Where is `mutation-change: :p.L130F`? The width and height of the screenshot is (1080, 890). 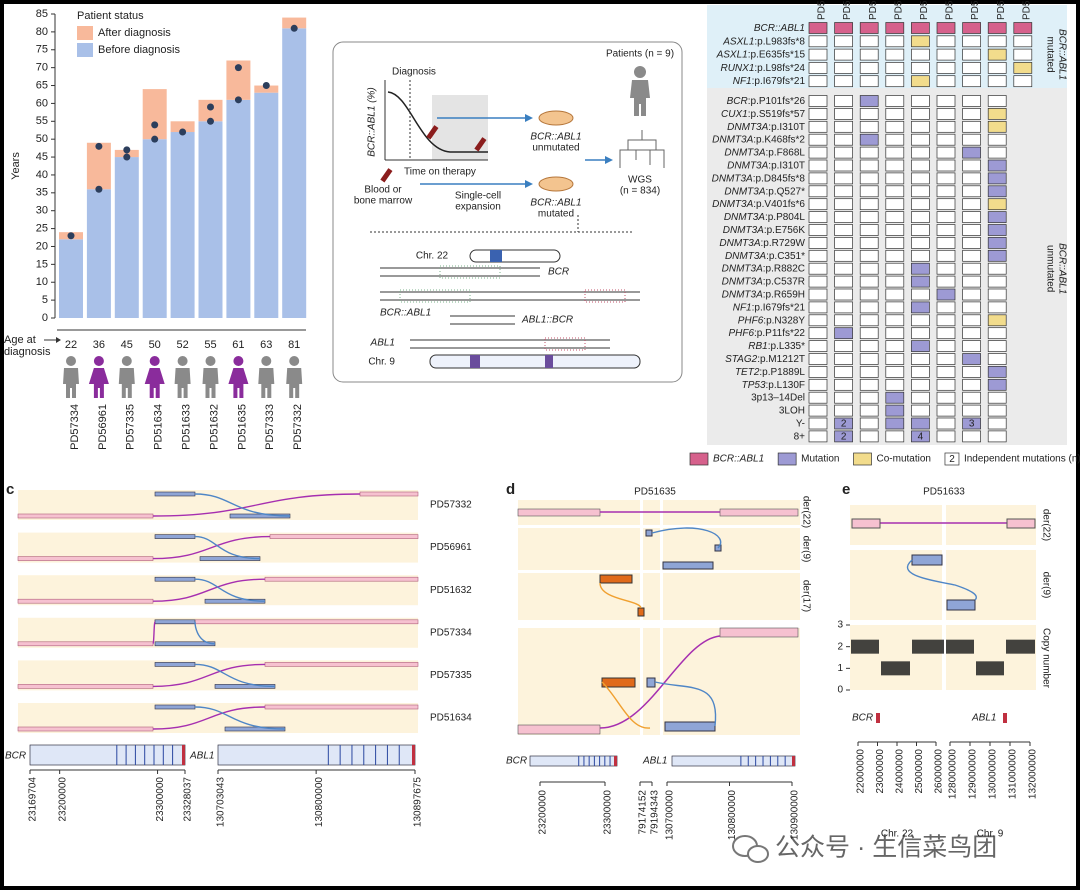
mutation-change: :p.L130F is located at coordinates (785, 384).